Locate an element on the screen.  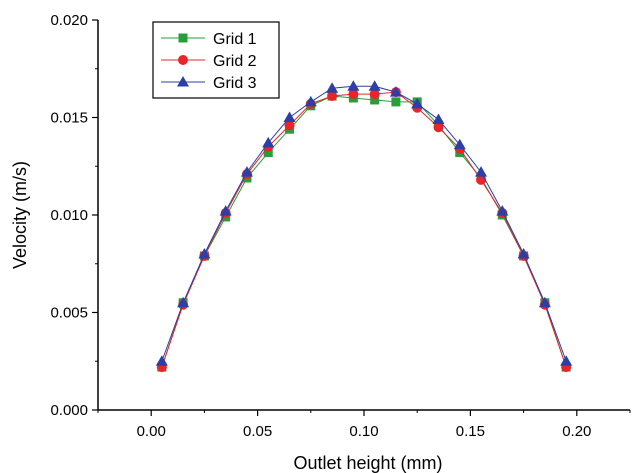
y-tick-label: 0.005 is located at coordinates (69, 313).